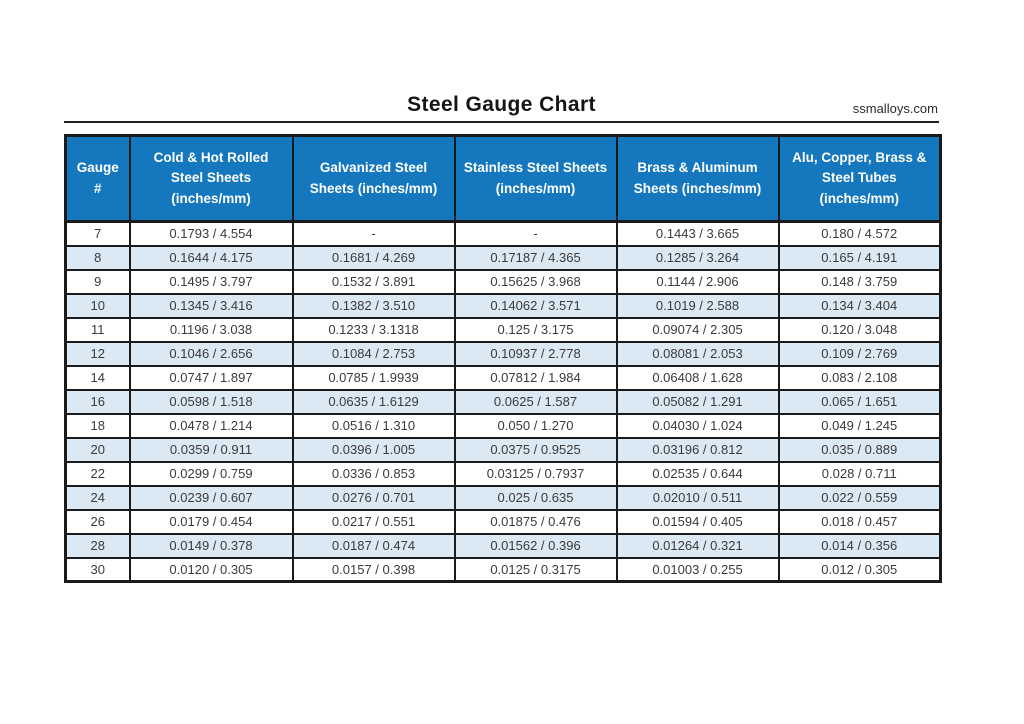 The image size is (1024, 724). I want to click on gauge-value-cell: 0.02010 / 0.511, so click(697, 497).